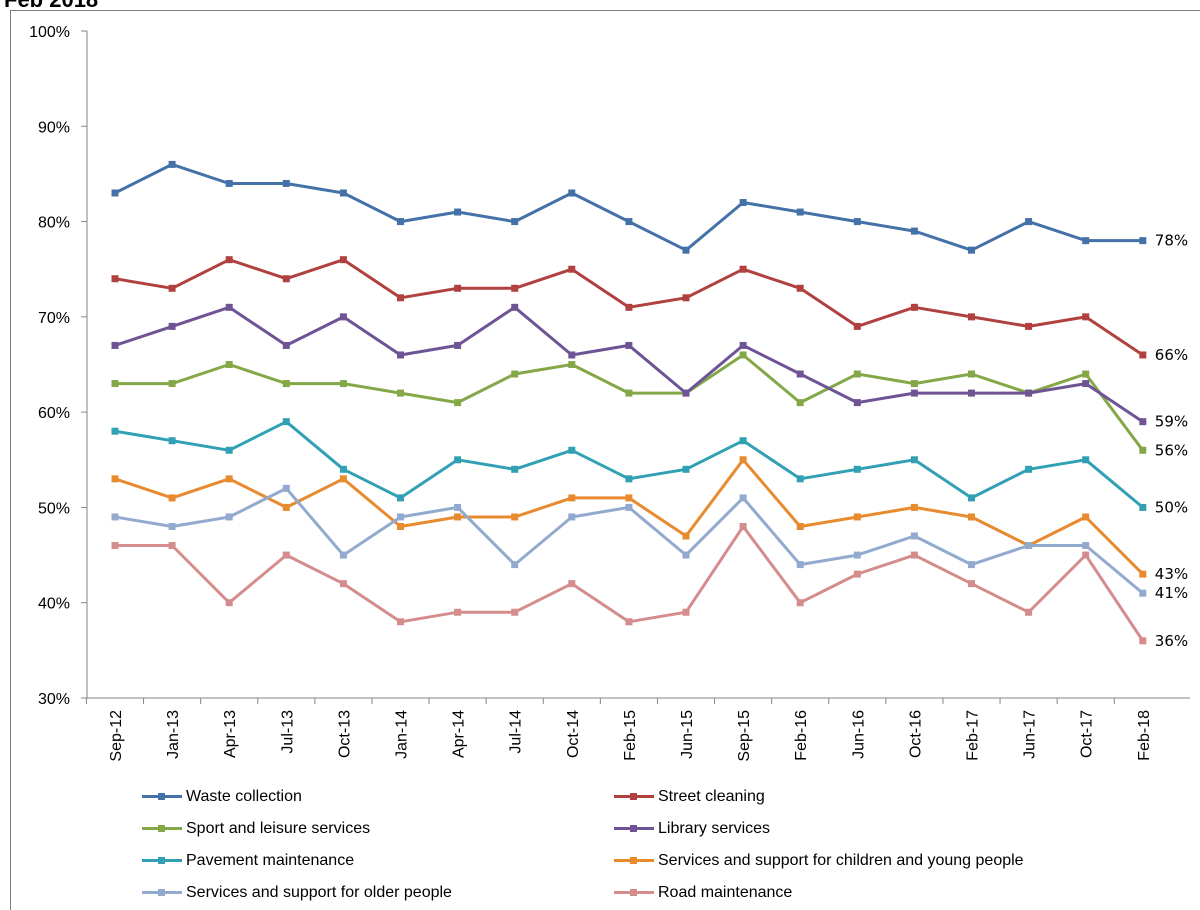 The image size is (1200, 910). What do you see at coordinates (1171, 355) in the screenshot?
I see `series-end-label: 66%` at bounding box center [1171, 355].